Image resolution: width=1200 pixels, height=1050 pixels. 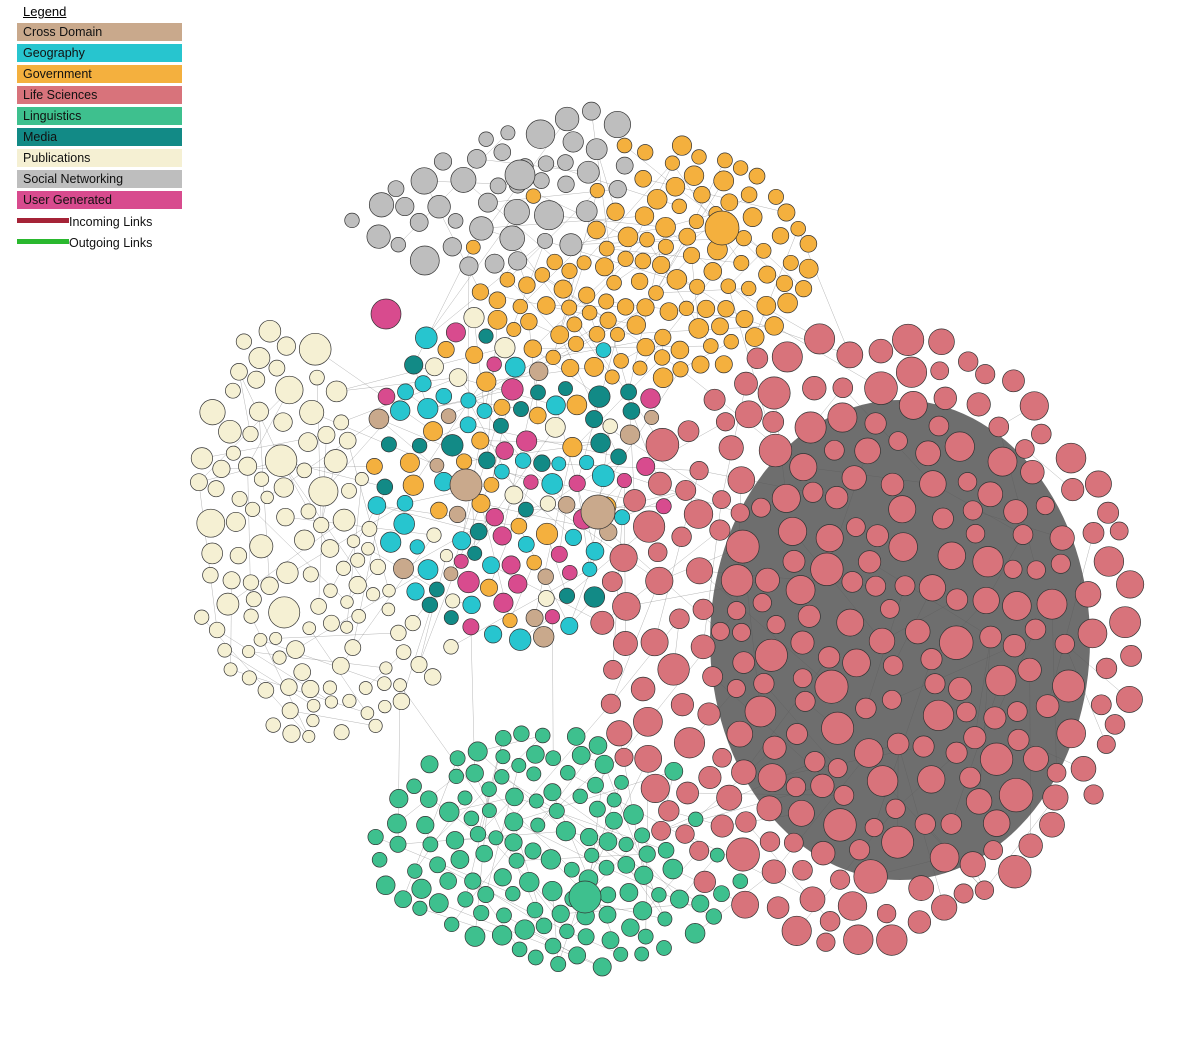 What do you see at coordinates (99, 95) in the screenshot?
I see `legend-item-life-sciences: Life Sciences` at bounding box center [99, 95].